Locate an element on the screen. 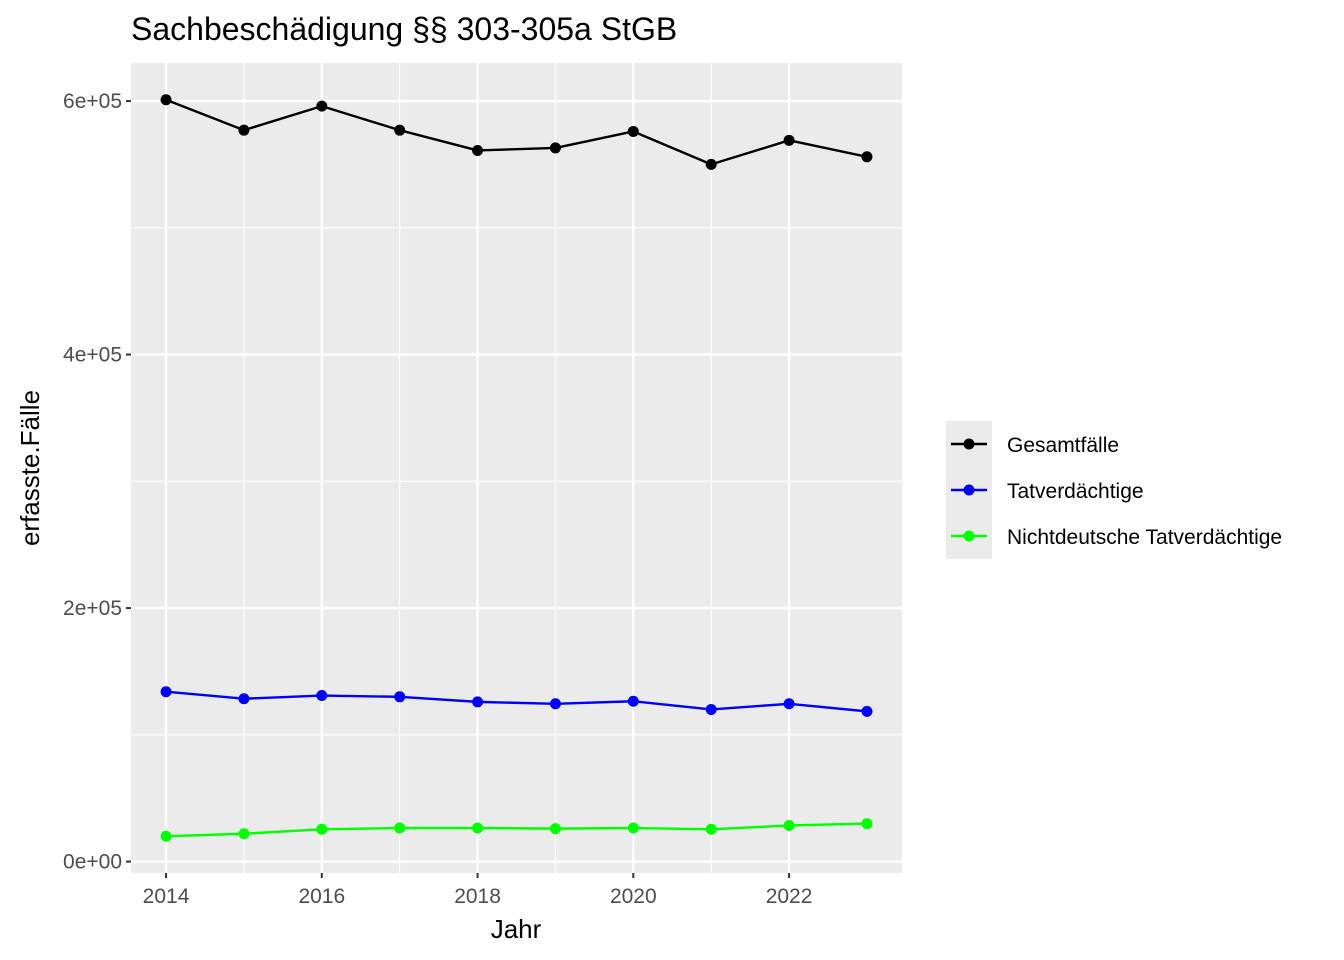 The image size is (1344, 960). y-axis: 0e+00 2e+05 4e+05 6e+05 is located at coordinates (97, 482).